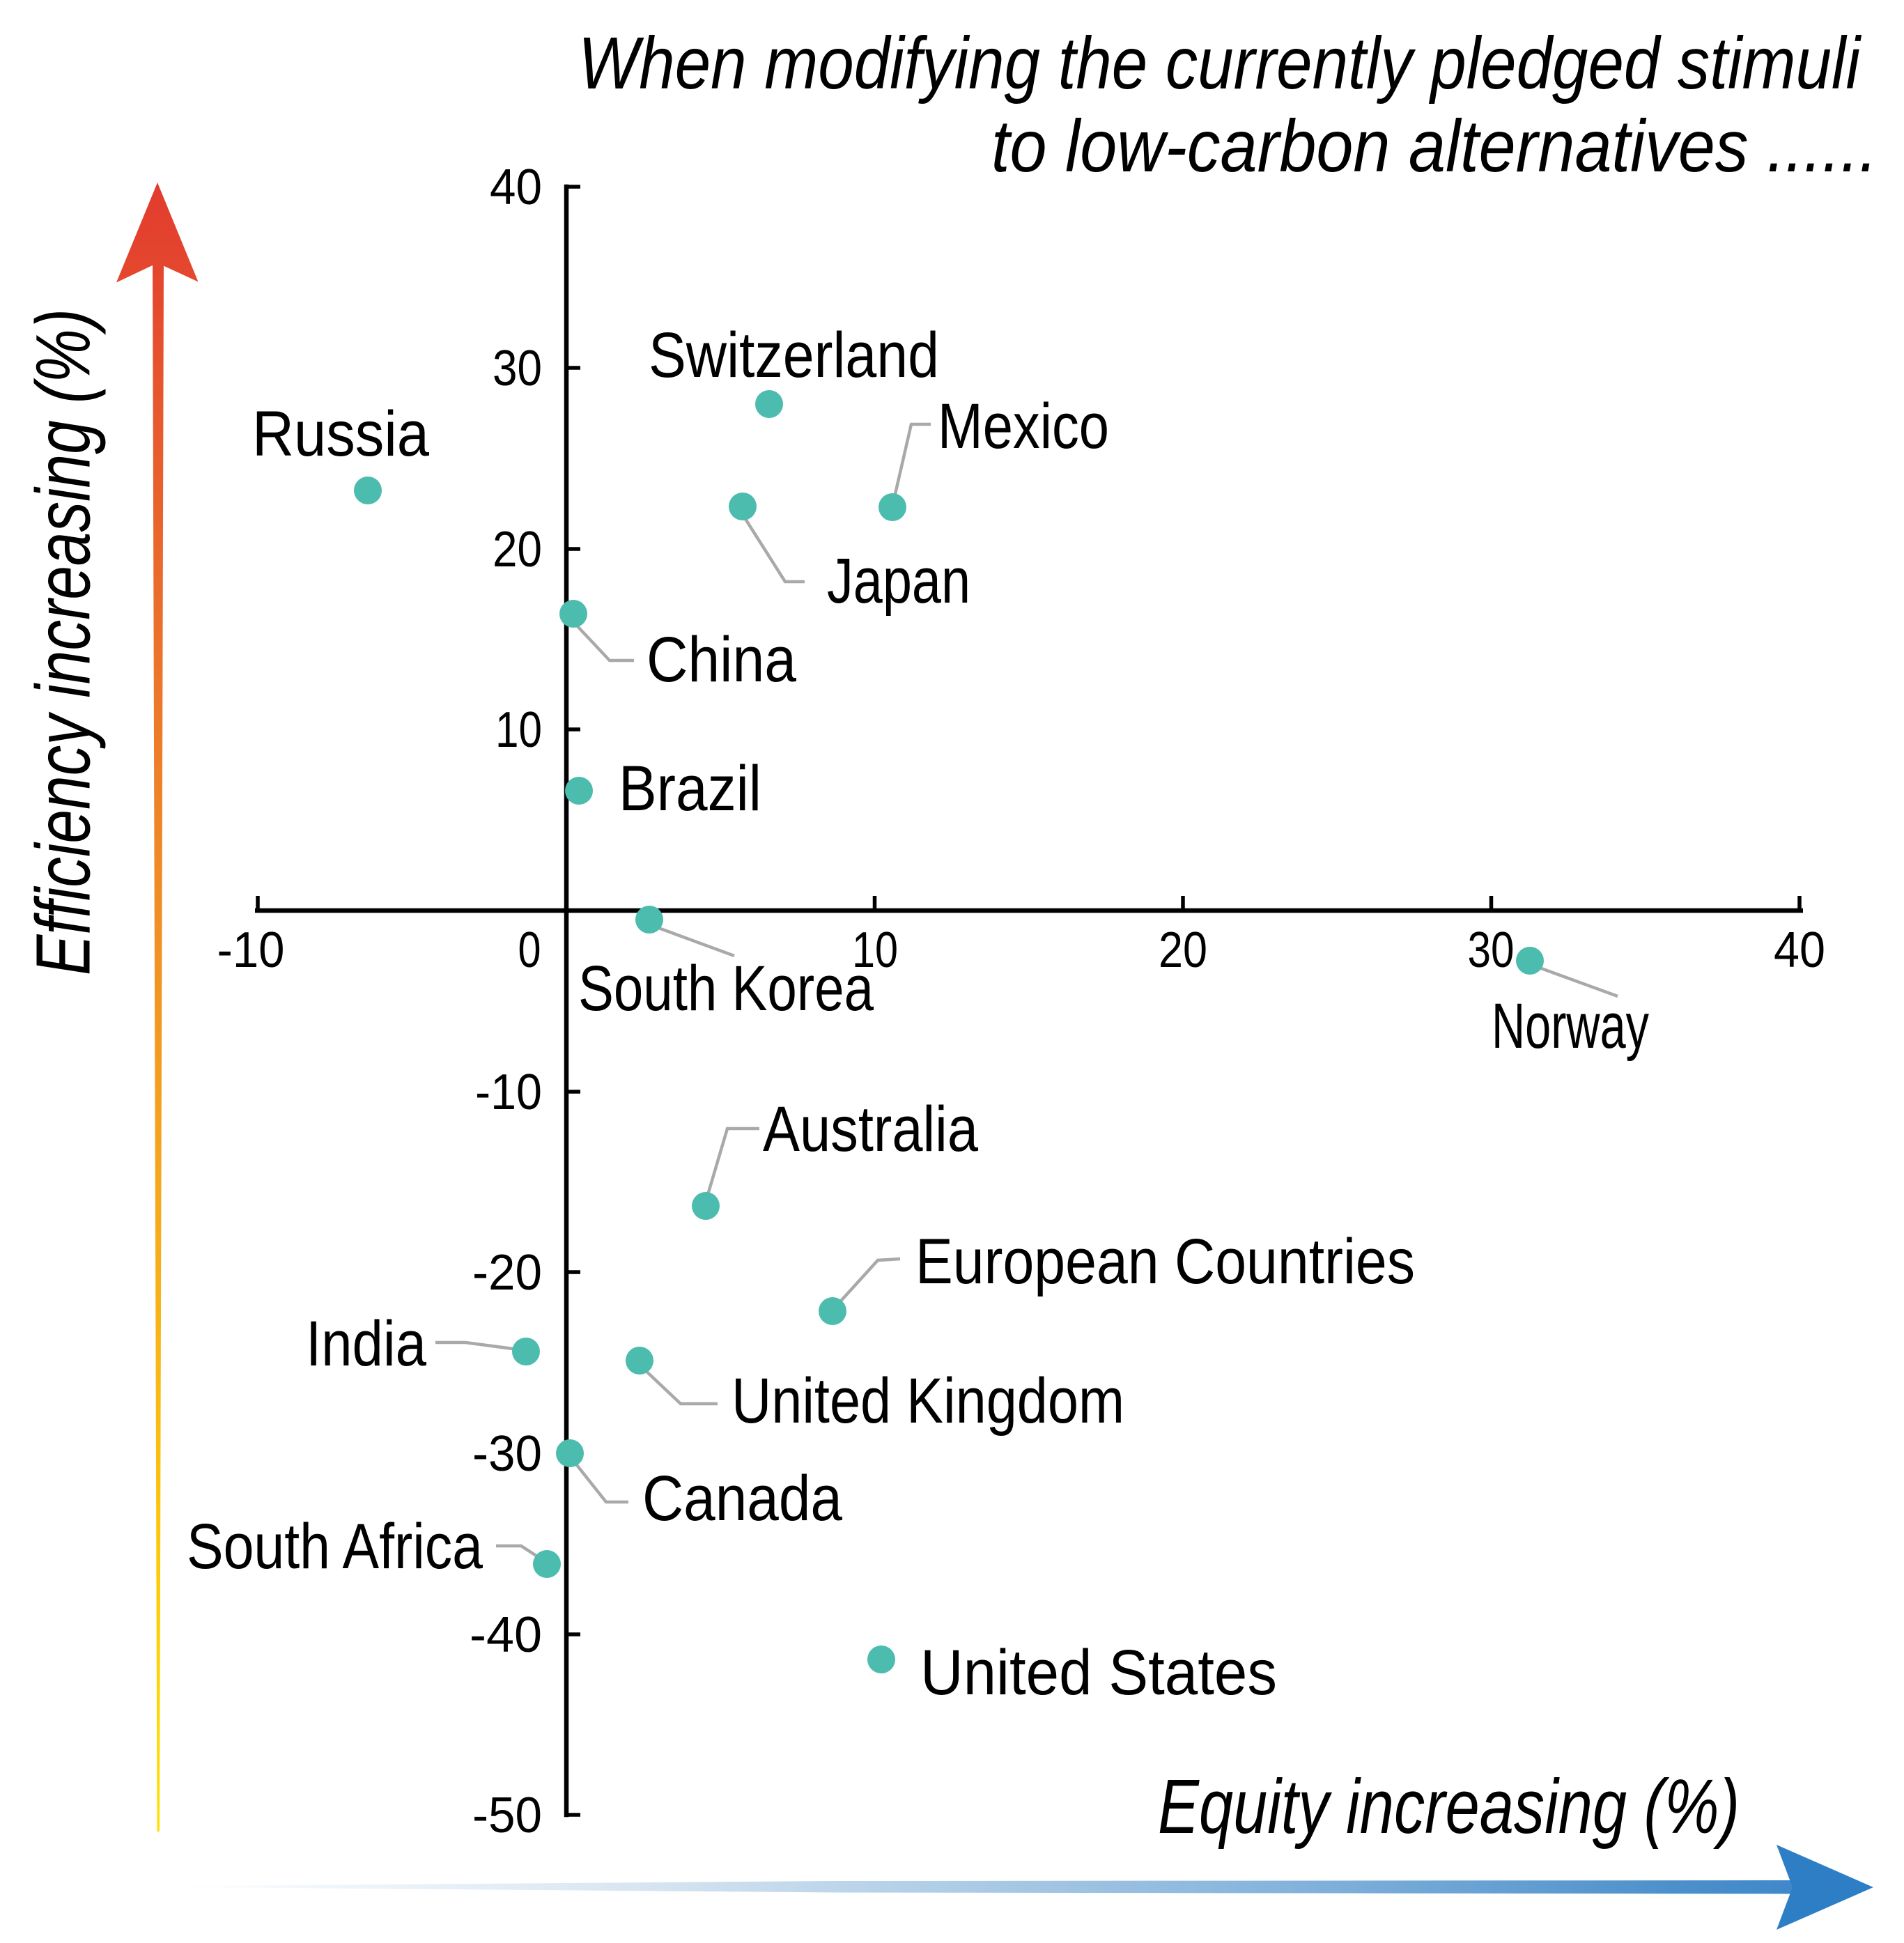  I want to click on svg-text: 0, so click(529, 950).